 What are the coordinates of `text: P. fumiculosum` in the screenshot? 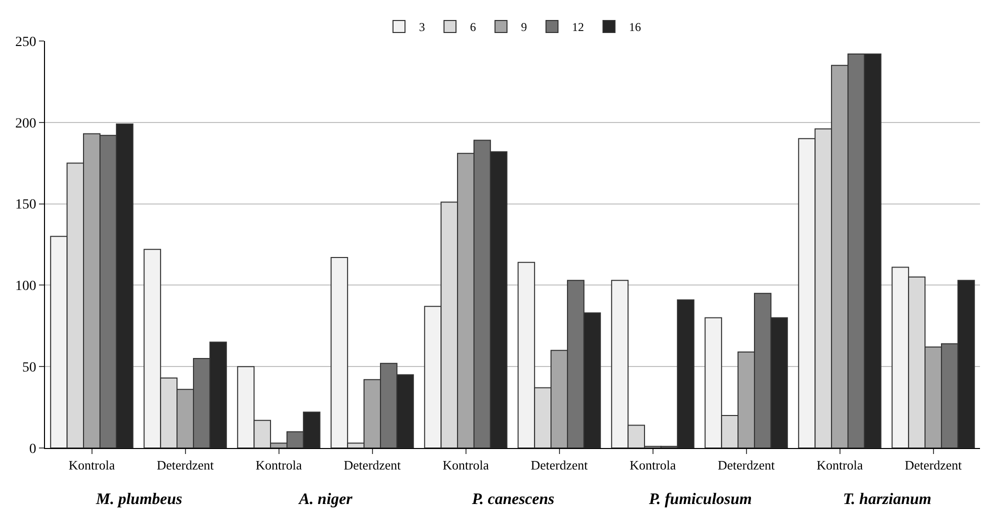 It's located at (700, 499).